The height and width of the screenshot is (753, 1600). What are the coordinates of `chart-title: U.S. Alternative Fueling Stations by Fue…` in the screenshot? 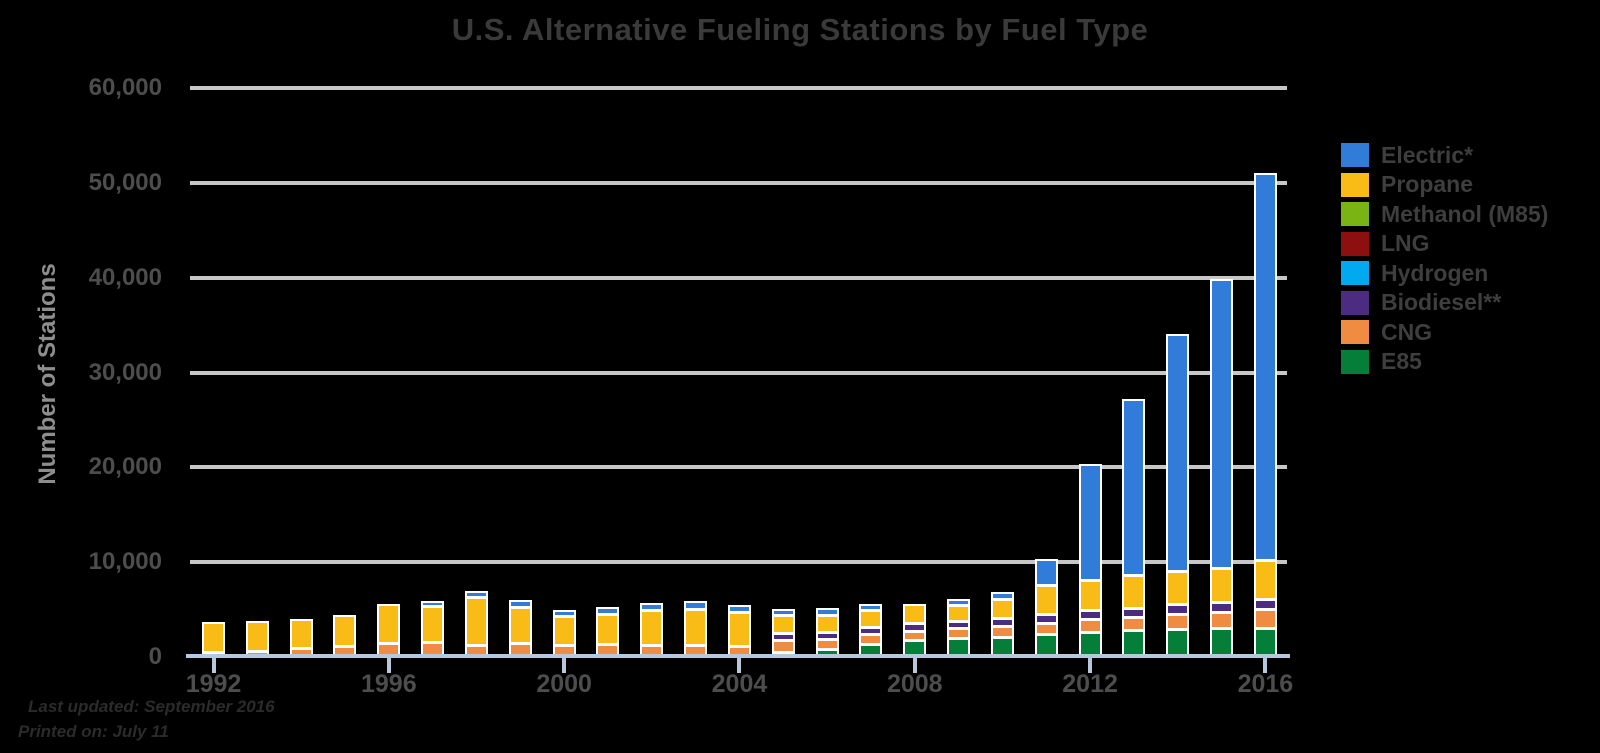 It's located at (800, 29).